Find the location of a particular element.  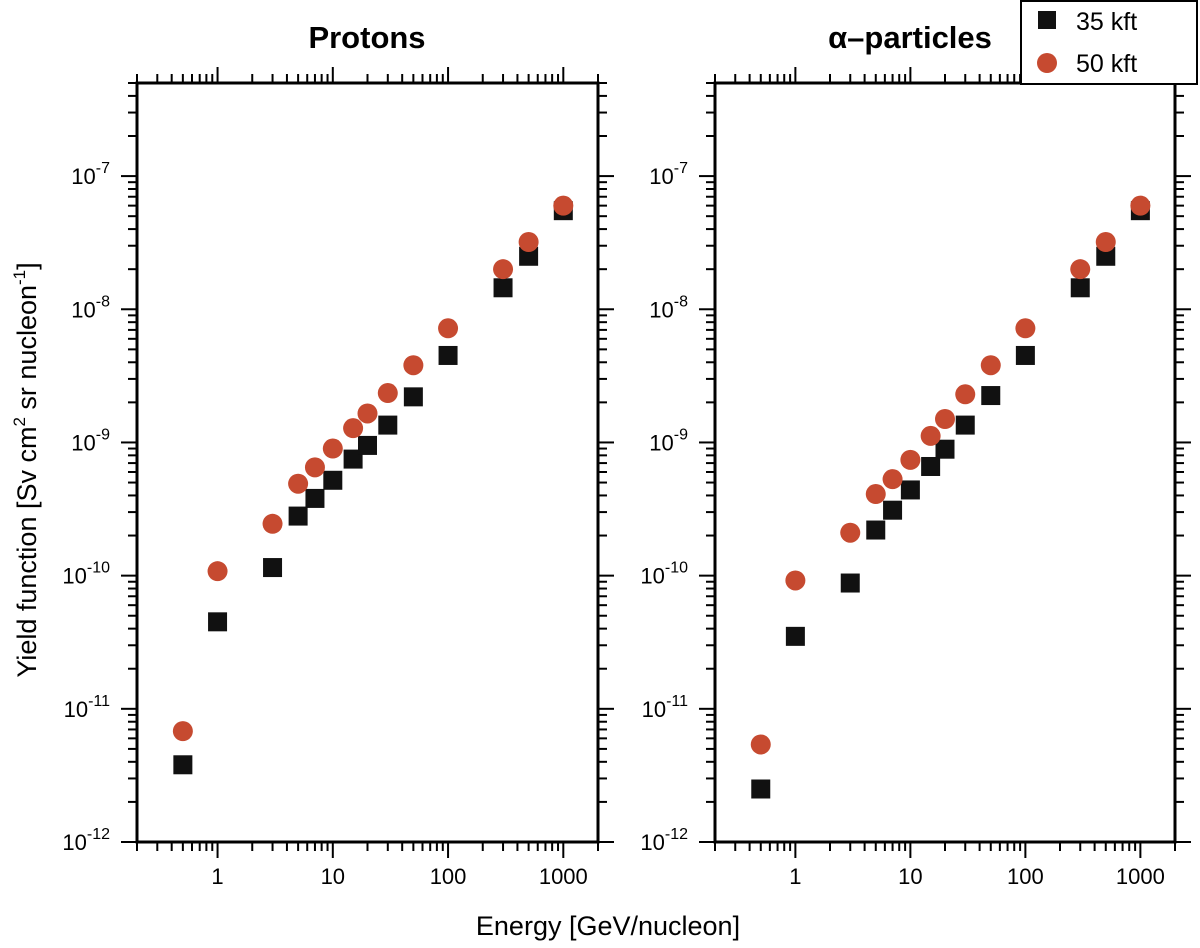

y-axis-label-main: Yield function [Sv cm is located at coordinates (27, 552).